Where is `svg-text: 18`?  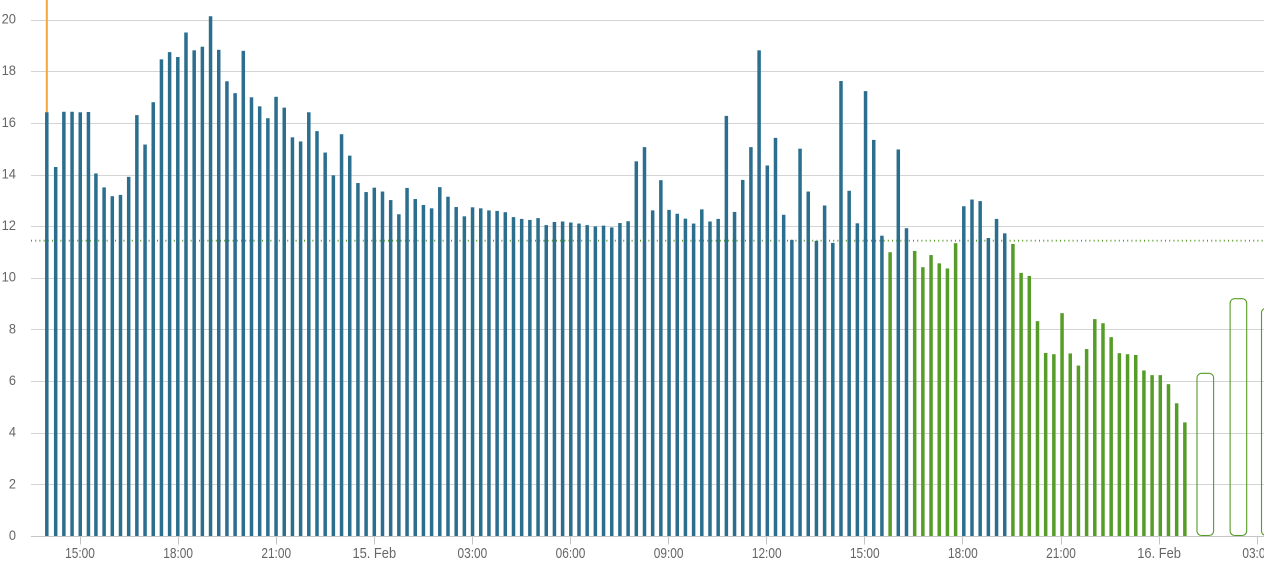
svg-text: 18 is located at coordinates (9, 70).